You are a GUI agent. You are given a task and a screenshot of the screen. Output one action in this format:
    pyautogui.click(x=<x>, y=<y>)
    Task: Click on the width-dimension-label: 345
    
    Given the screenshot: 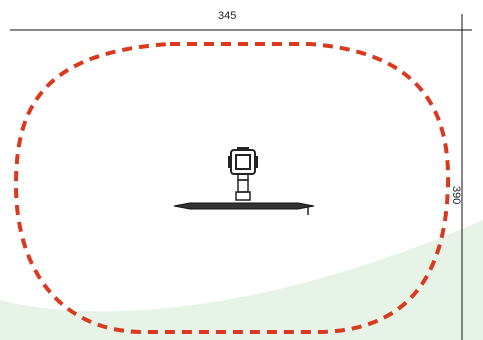 What is the action you would take?
    pyautogui.click(x=227, y=16)
    